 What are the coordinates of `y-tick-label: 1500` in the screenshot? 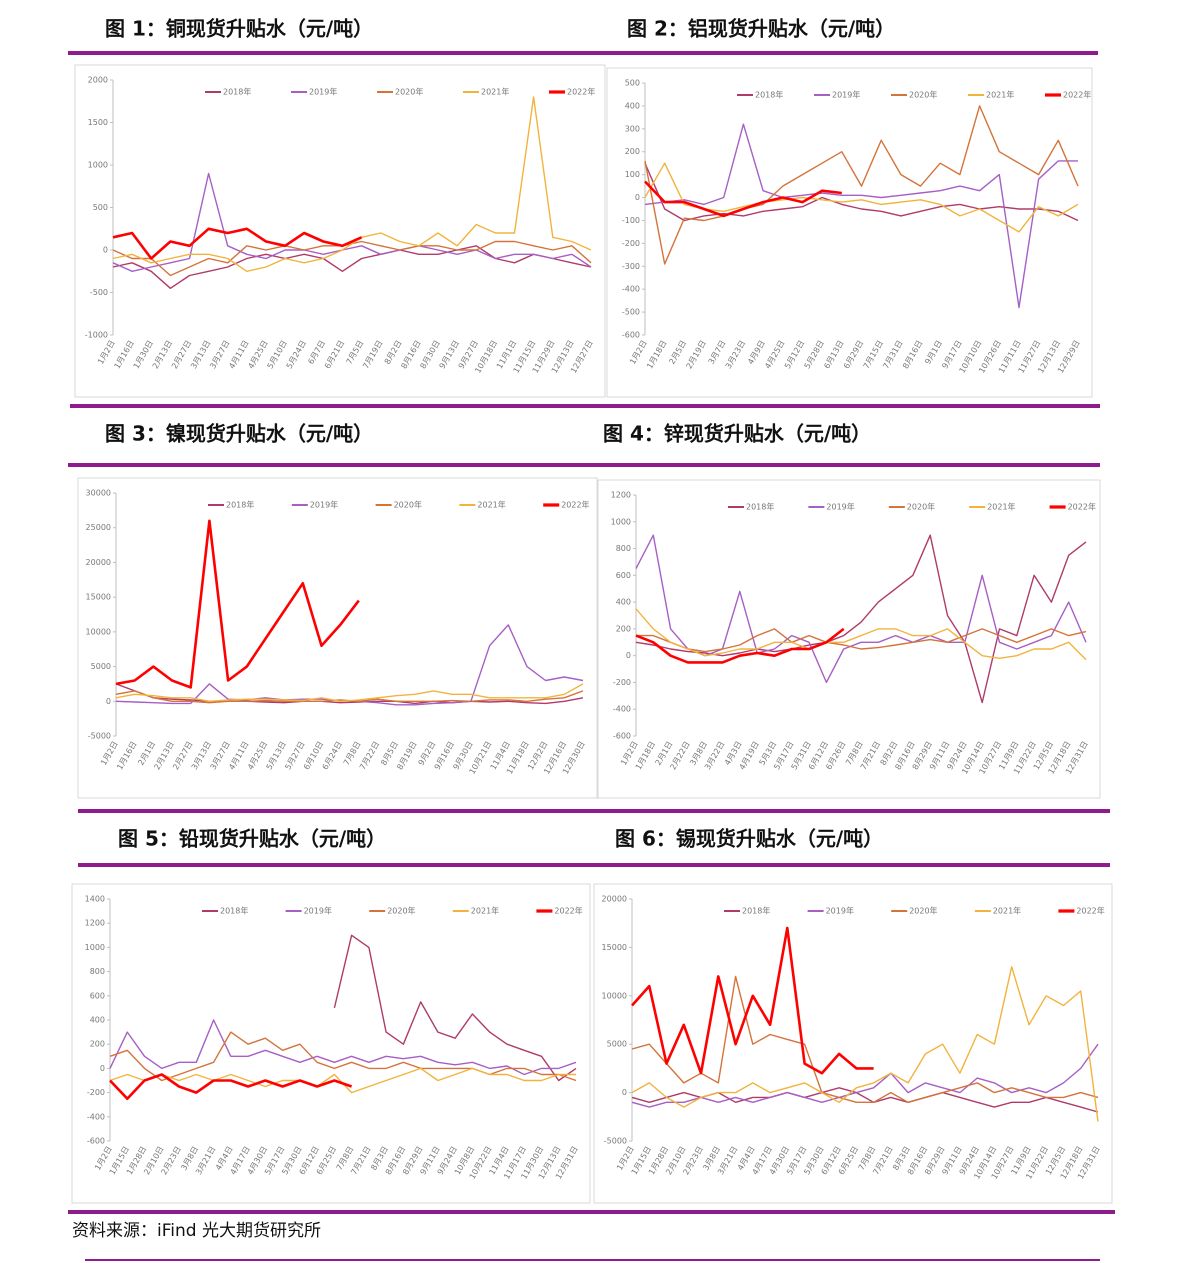 It's located at (98, 122).